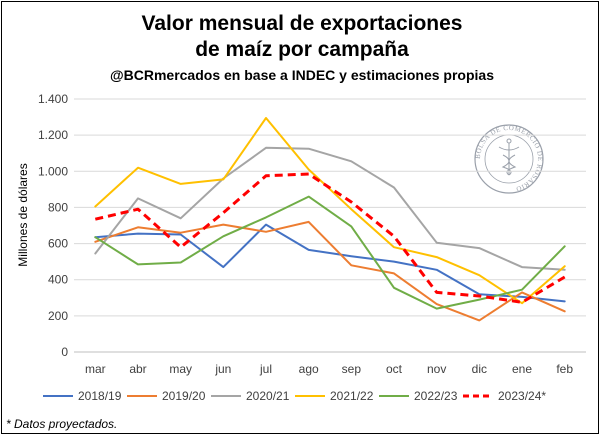 Image resolution: width=600 pixels, height=435 pixels. What do you see at coordinates (265, 369) in the screenshot?
I see `x-tick-label: jul` at bounding box center [265, 369].